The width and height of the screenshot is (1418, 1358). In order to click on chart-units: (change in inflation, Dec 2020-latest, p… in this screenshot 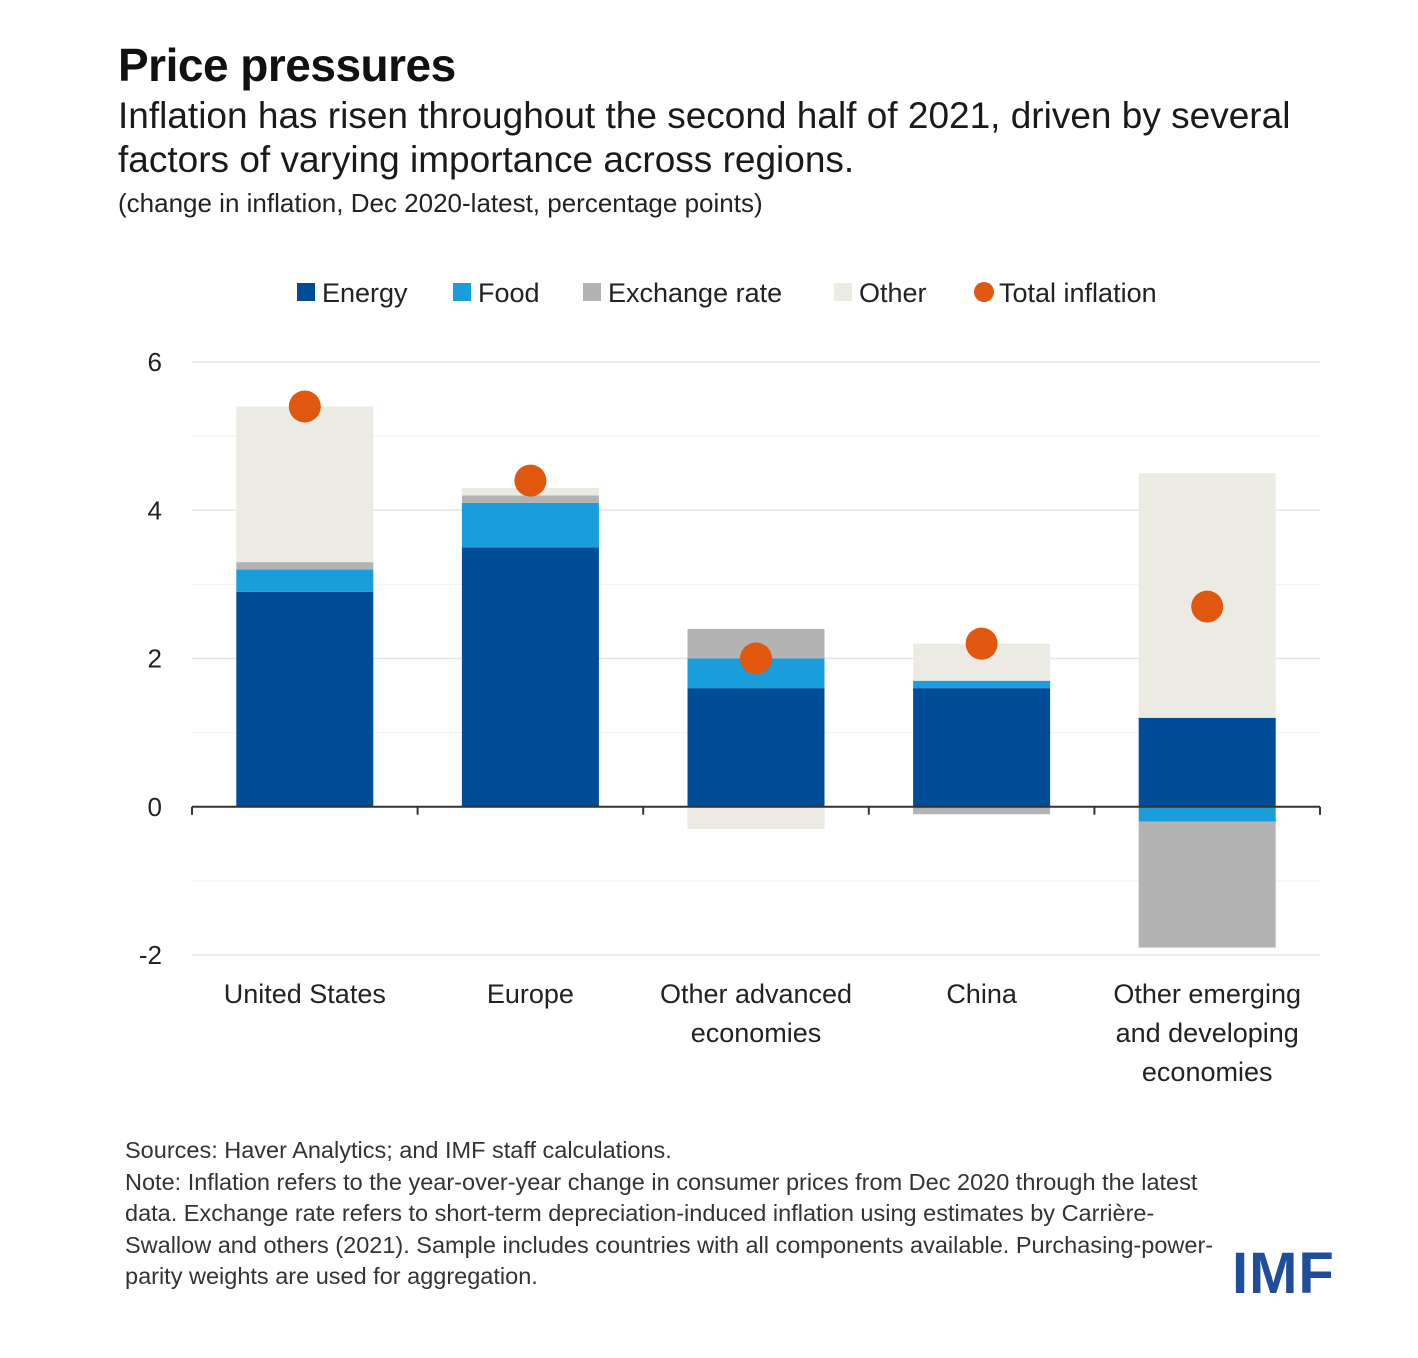, I will do `click(440, 203)`.